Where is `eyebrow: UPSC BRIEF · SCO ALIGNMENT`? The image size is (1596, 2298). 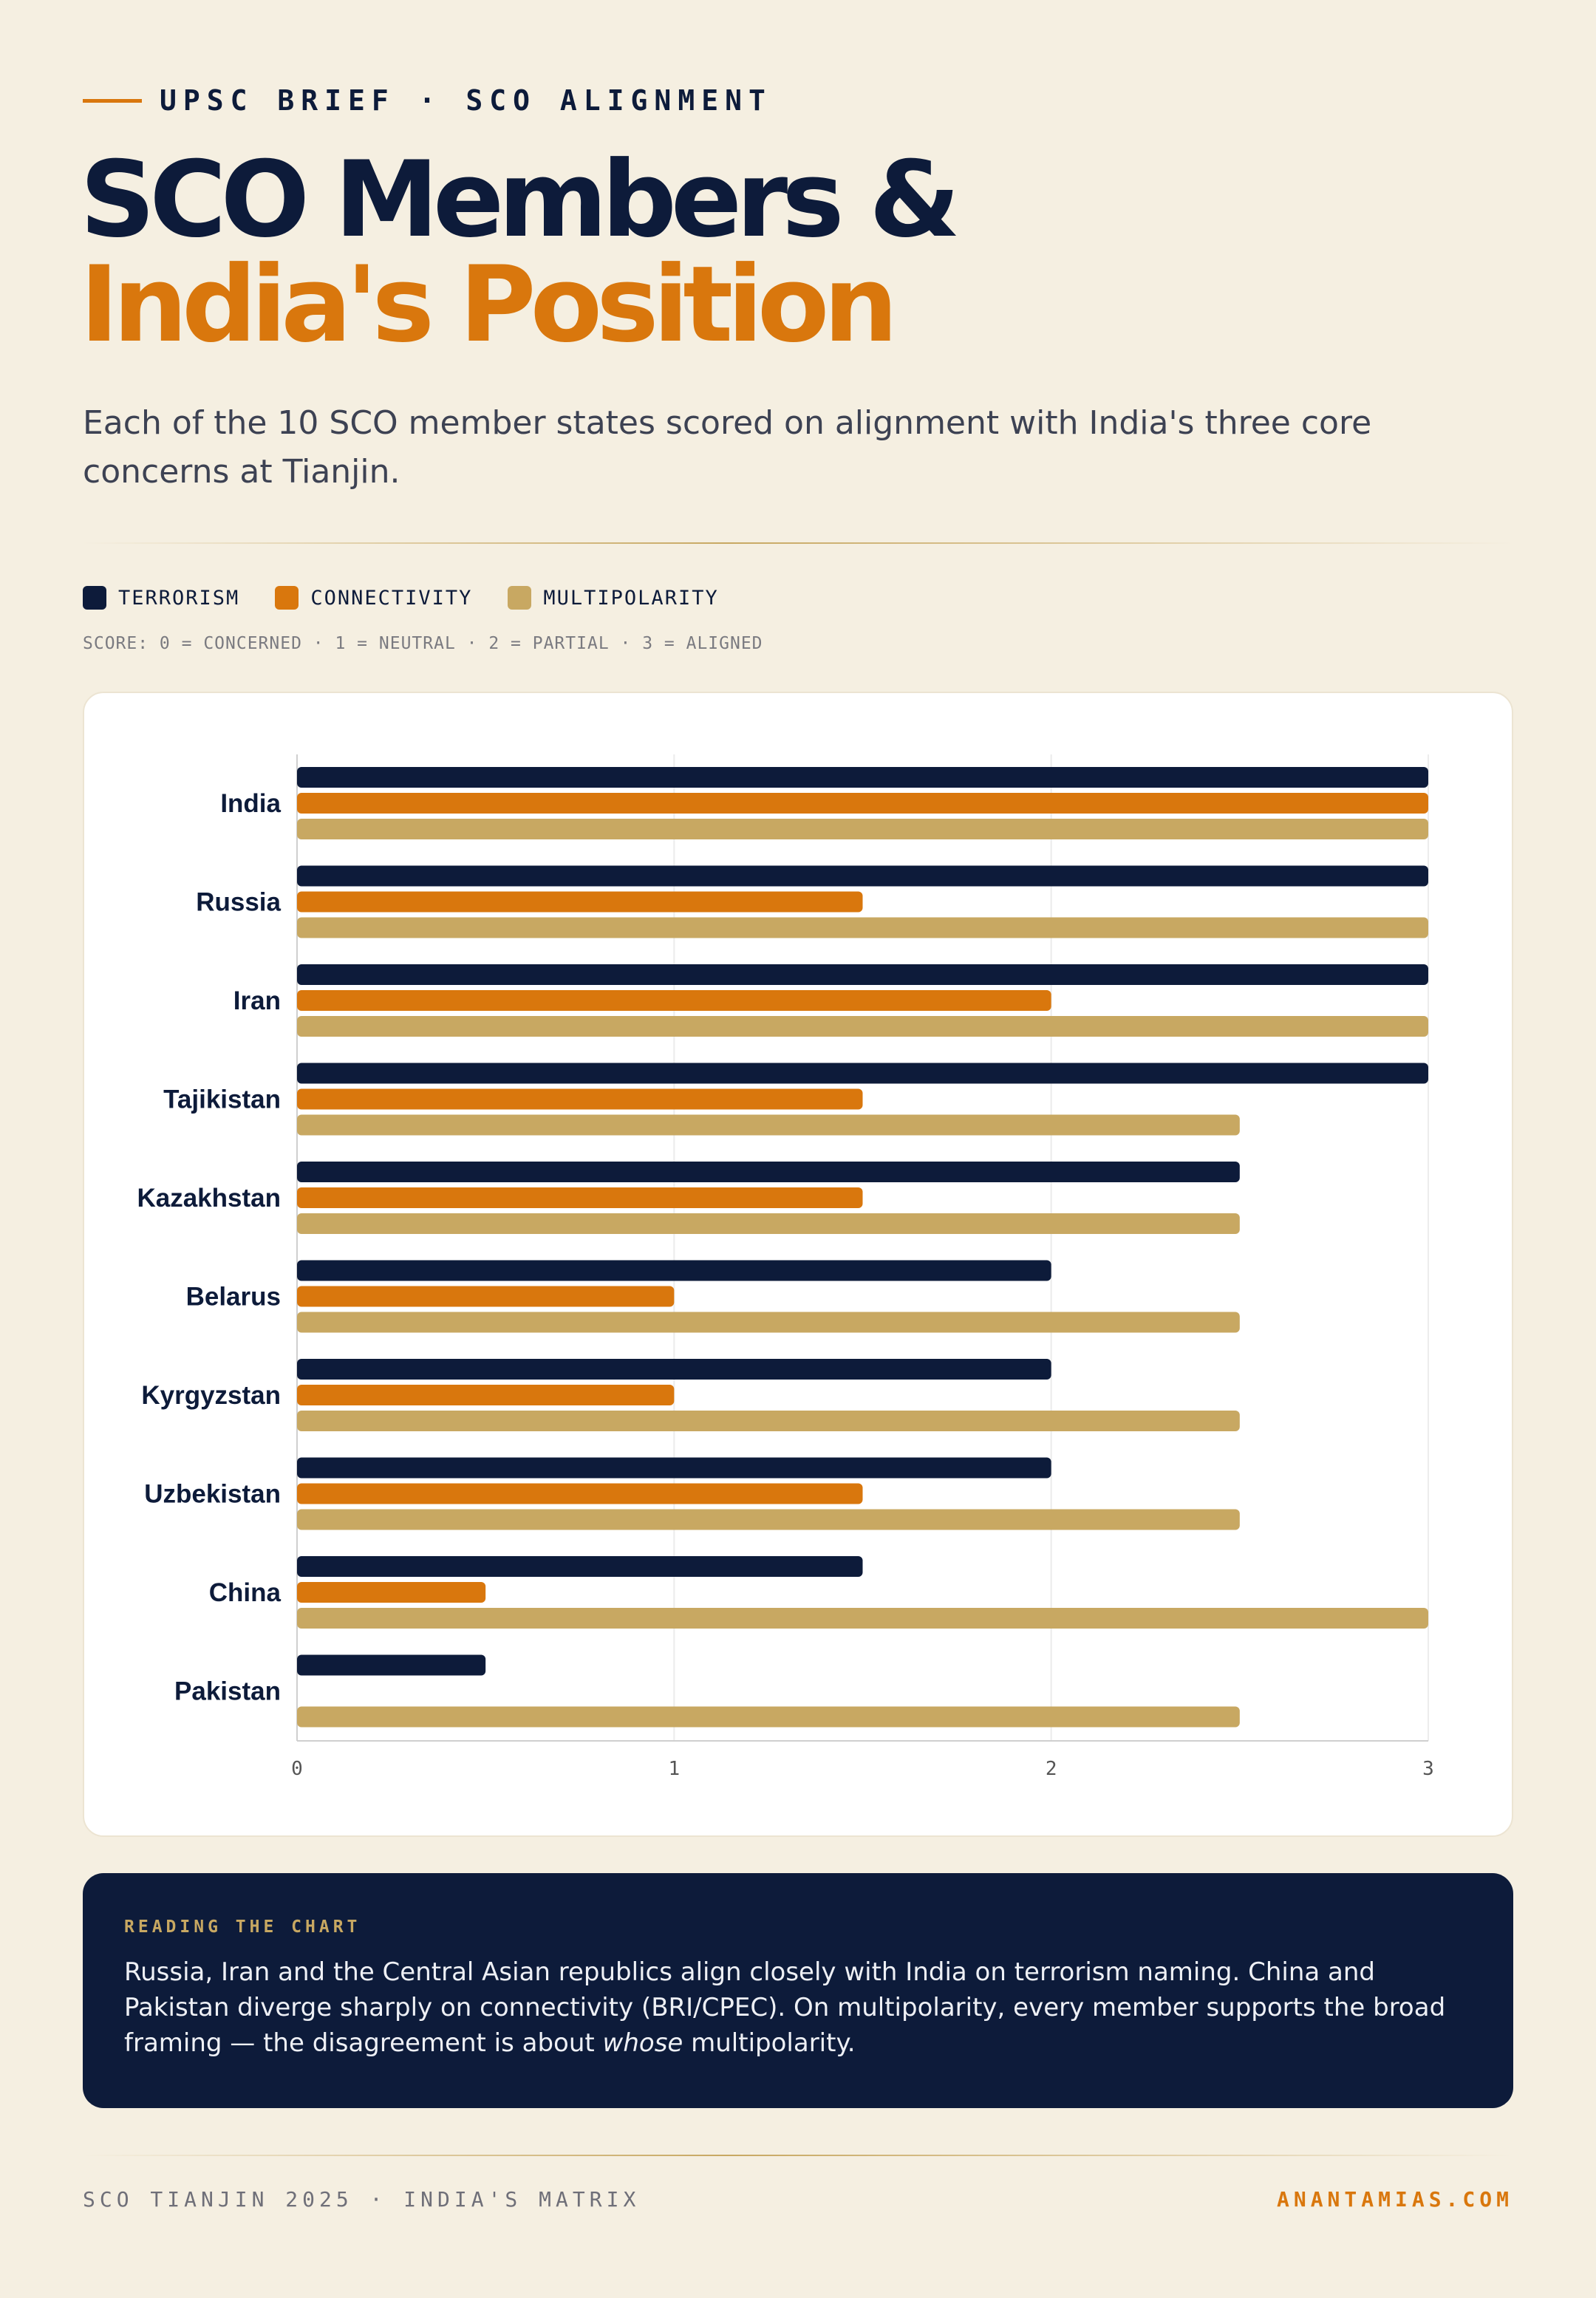 eyebrow: UPSC BRIEF · SCO ALIGNMENT is located at coordinates (427, 101).